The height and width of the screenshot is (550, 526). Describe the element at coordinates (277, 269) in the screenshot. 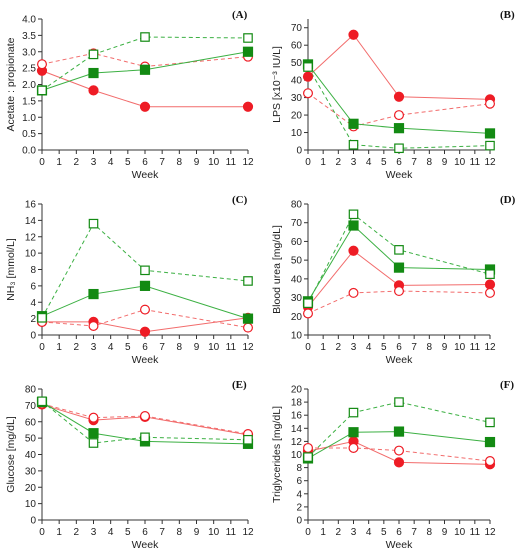

I see `y-axis-label: Blood urea [mg/dL]` at that location.